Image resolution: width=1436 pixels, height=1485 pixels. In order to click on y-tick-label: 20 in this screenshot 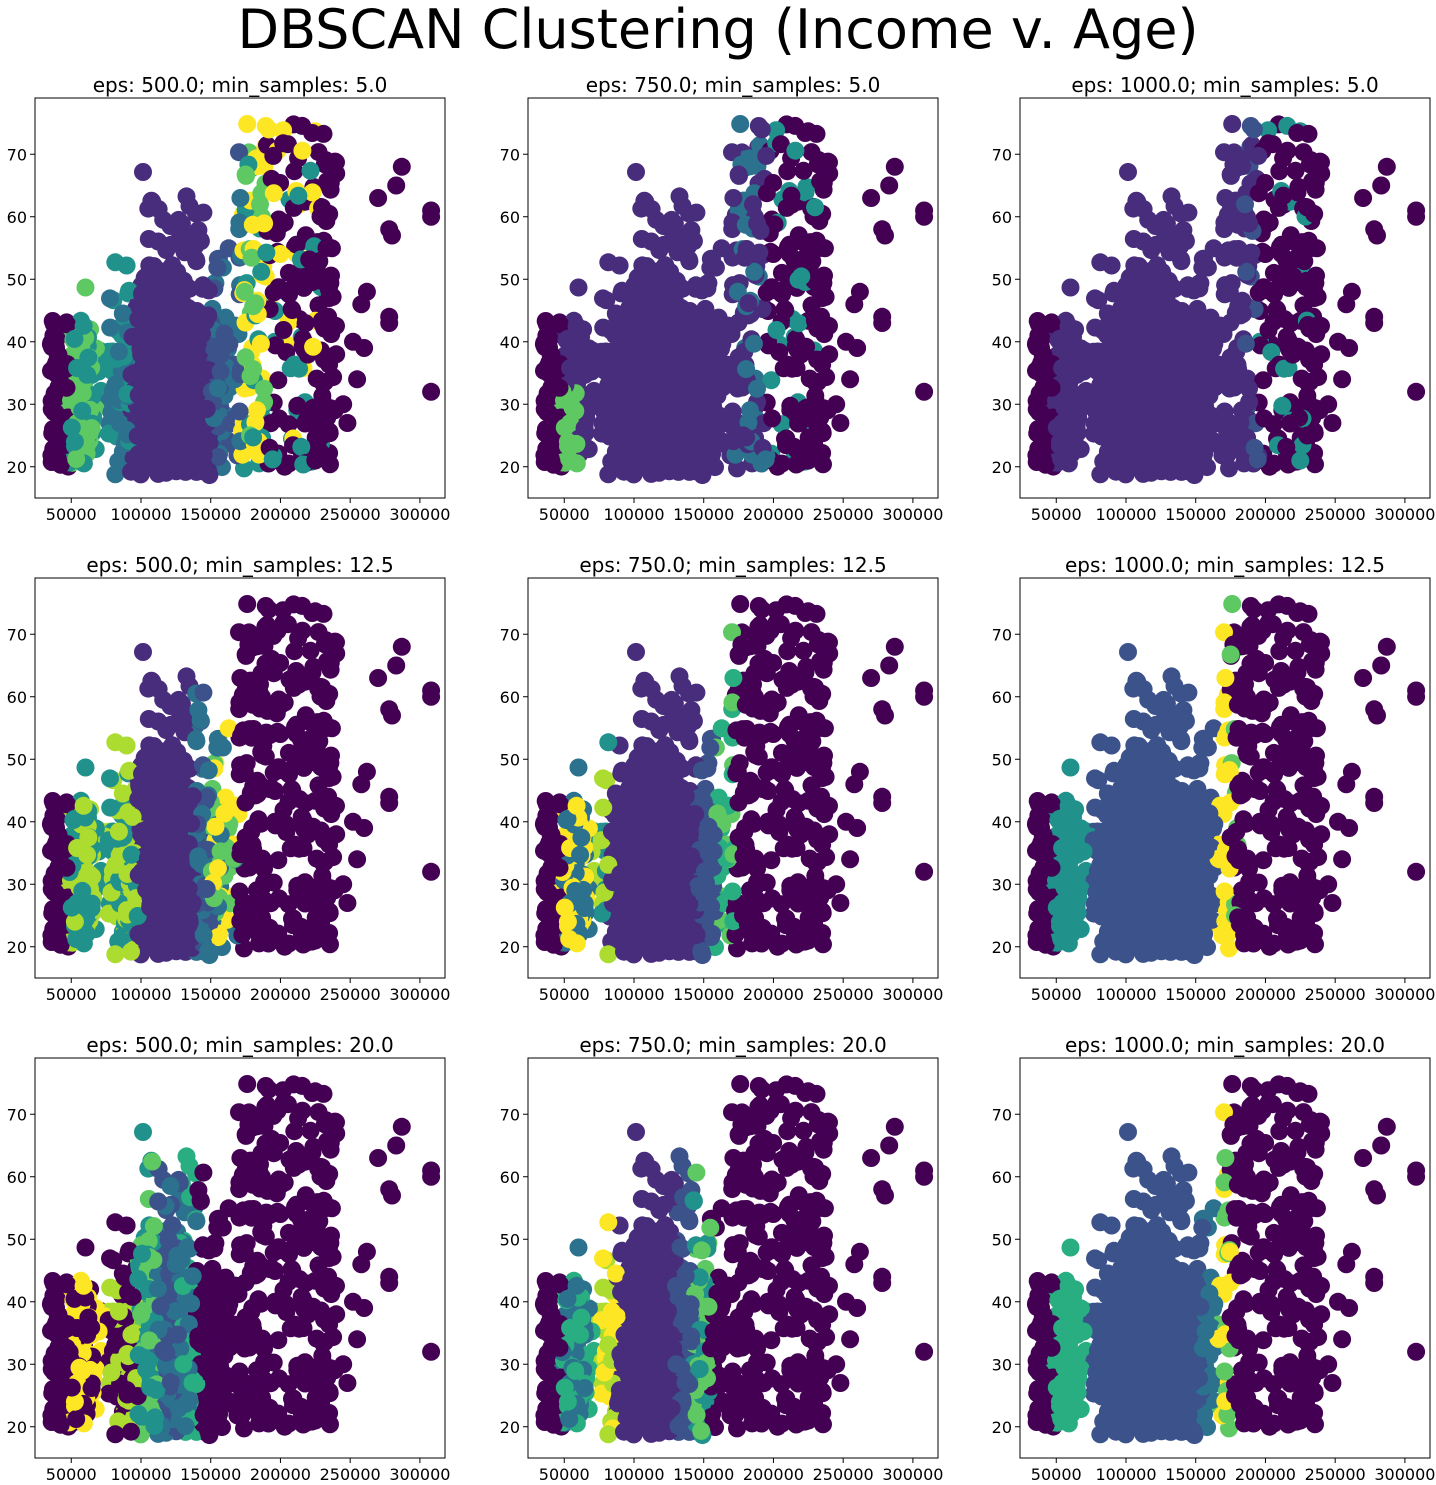, I will do `click(17, 467)`.